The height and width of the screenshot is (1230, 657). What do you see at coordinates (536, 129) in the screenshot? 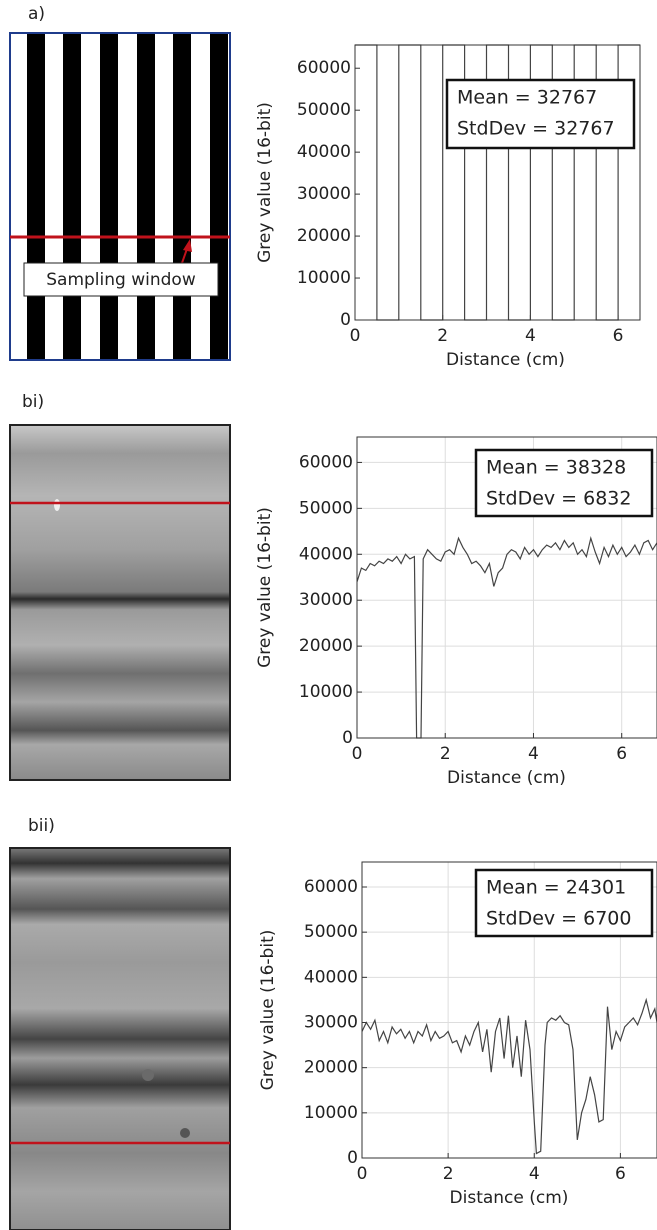
I see `stats-text: StdDev = 32767` at bounding box center [536, 129].